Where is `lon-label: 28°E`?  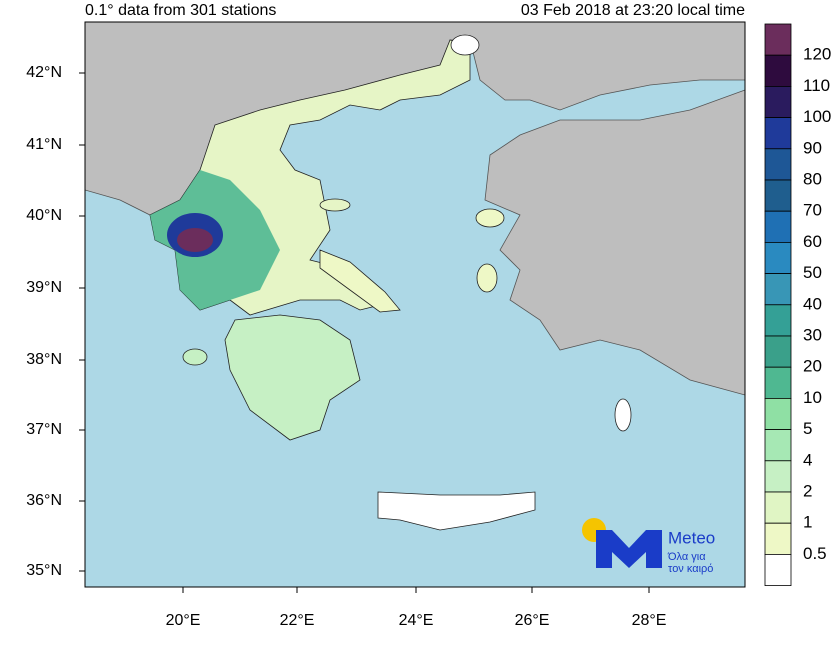 lon-label: 28°E is located at coordinates (649, 620).